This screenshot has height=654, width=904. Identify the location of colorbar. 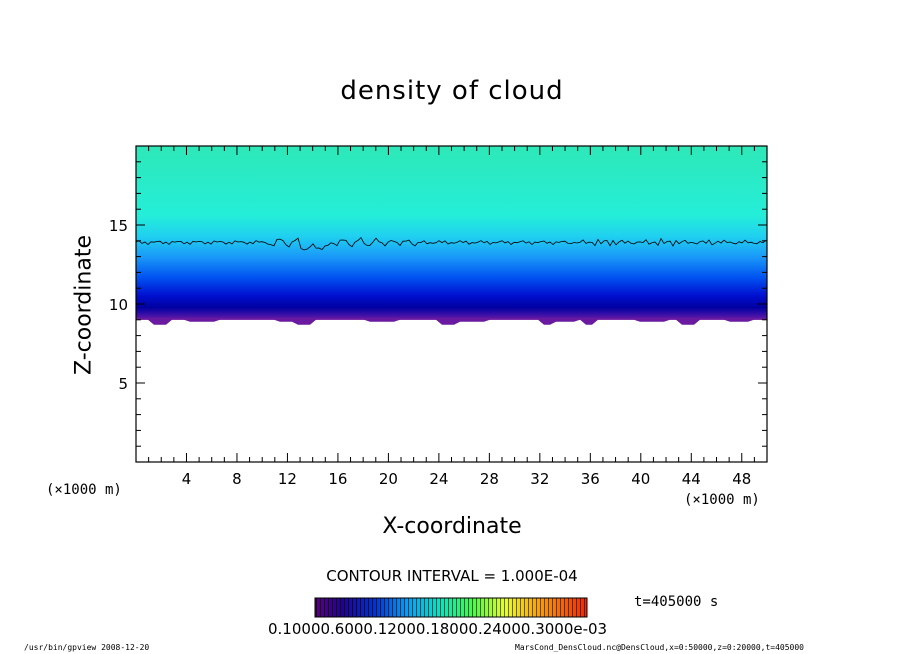
(451, 607).